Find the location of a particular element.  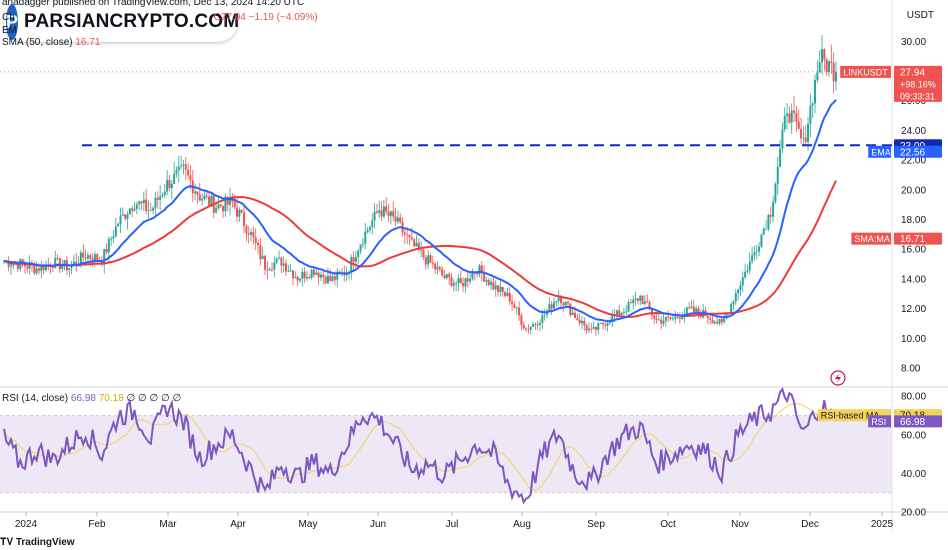

rsi-legend: RSI (14, close) 66.98 70.18 ∅ ∅ ∅ ∅ ∅ is located at coordinates (91, 398).